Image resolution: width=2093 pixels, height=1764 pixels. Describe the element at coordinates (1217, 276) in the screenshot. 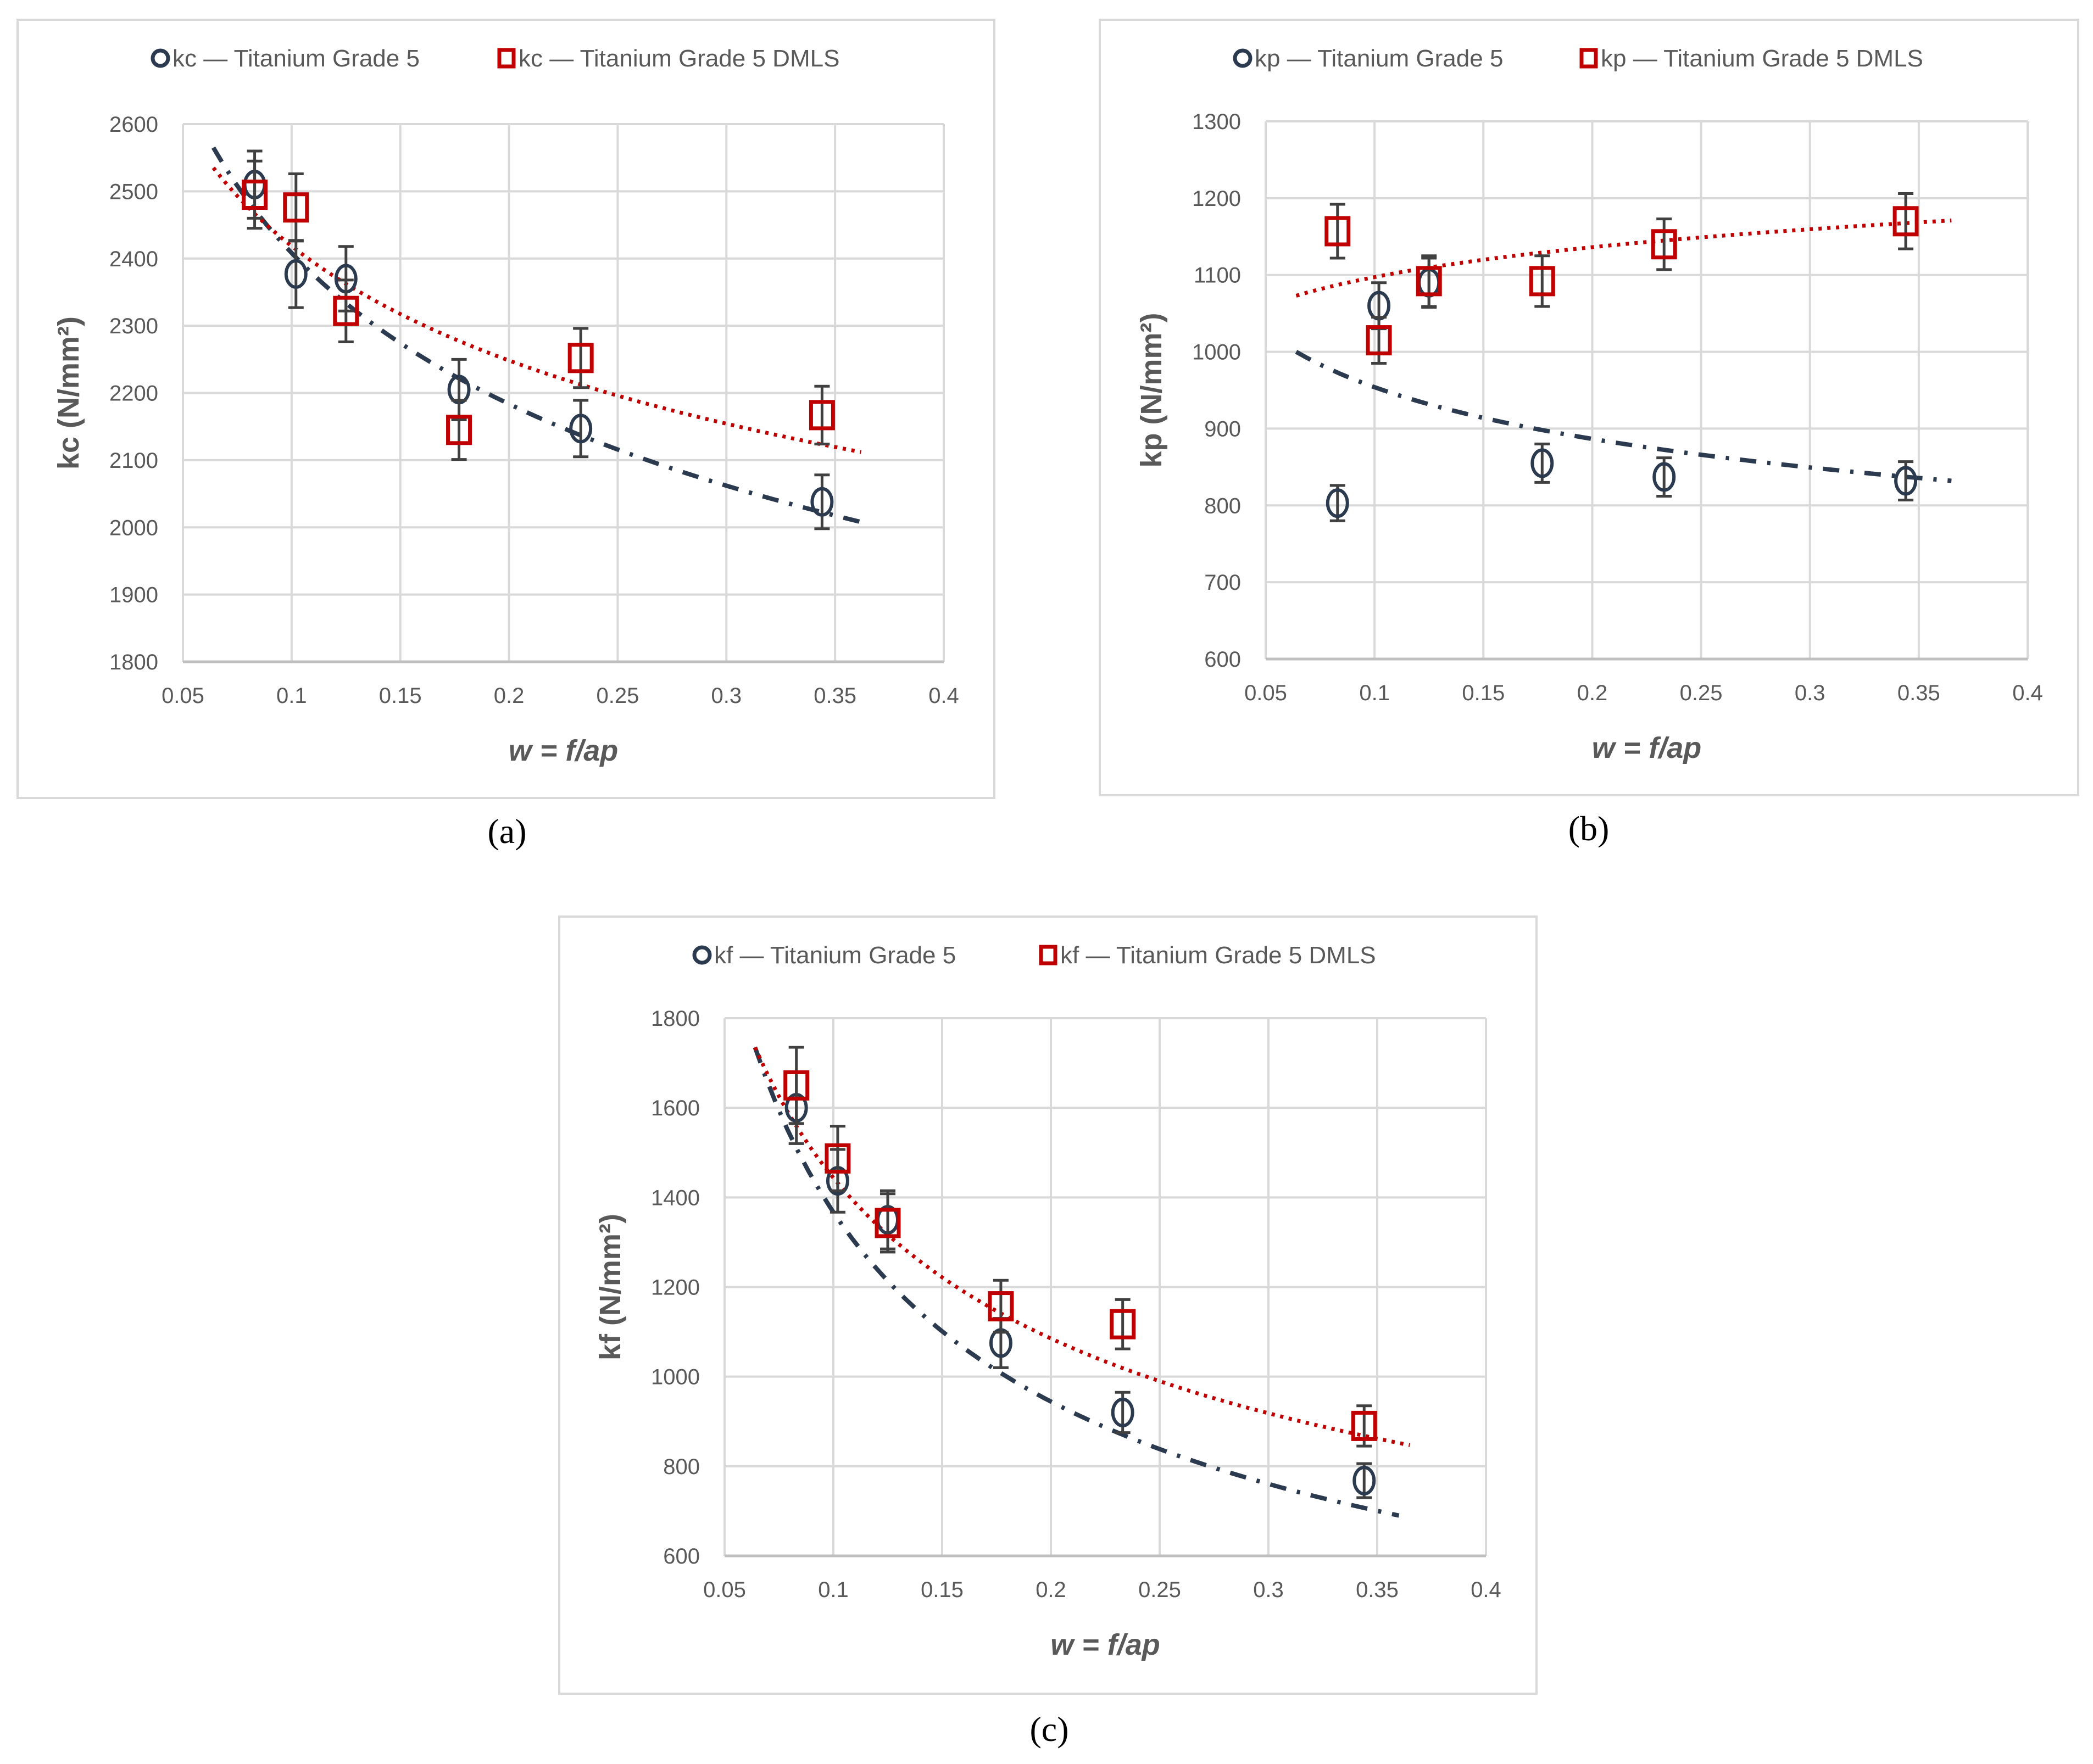

I see `y-tick-label: 1100` at that location.